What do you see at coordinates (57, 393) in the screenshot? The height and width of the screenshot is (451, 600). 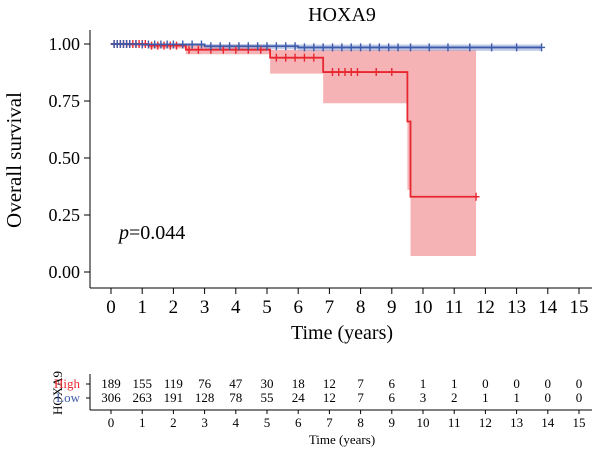 I see `risk-table-group-label: HOXA9` at bounding box center [57, 393].